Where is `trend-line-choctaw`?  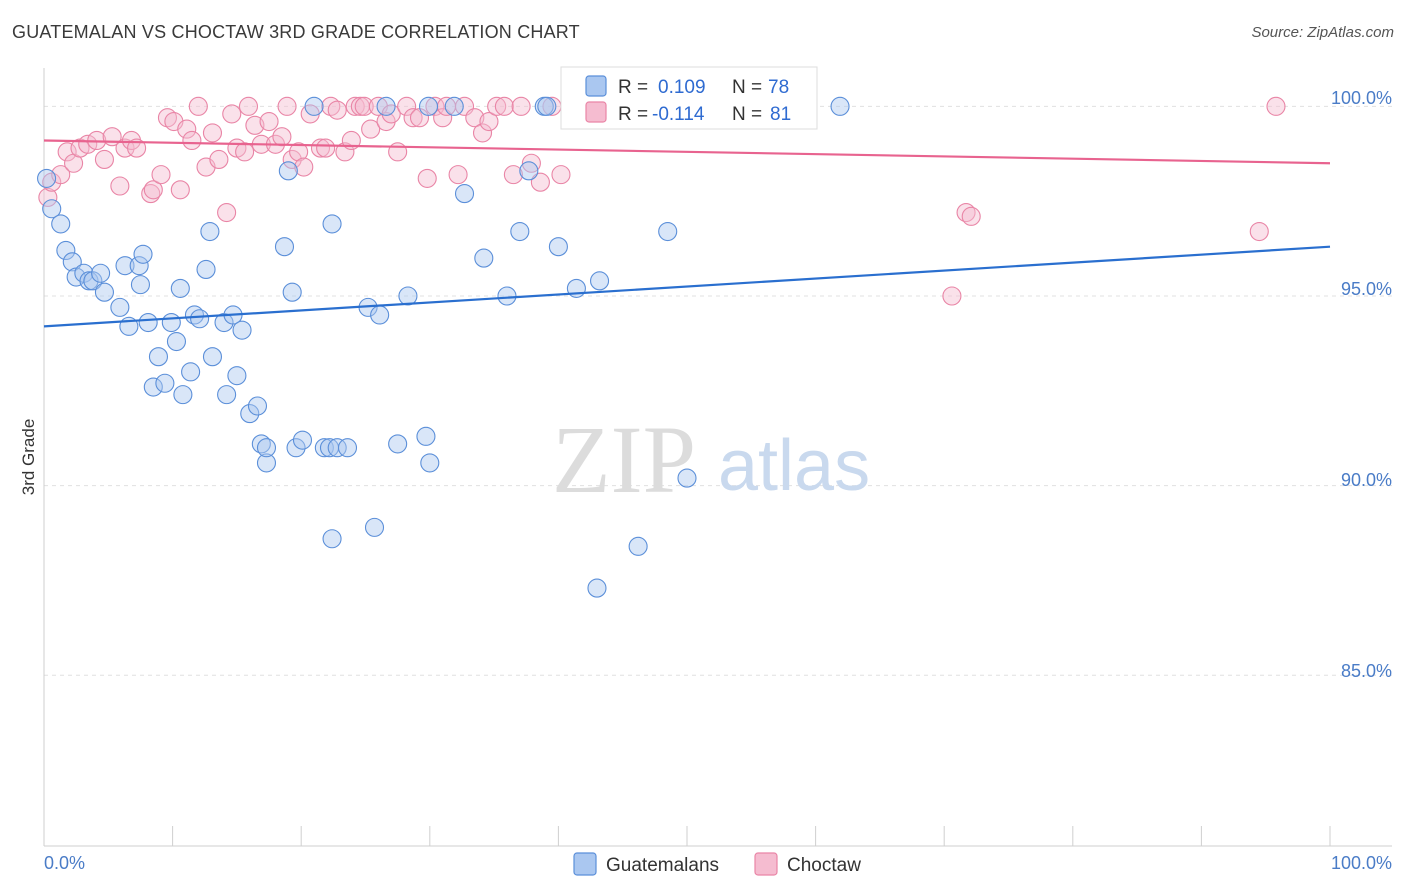 trend-line-choctaw is located at coordinates (687, 152).